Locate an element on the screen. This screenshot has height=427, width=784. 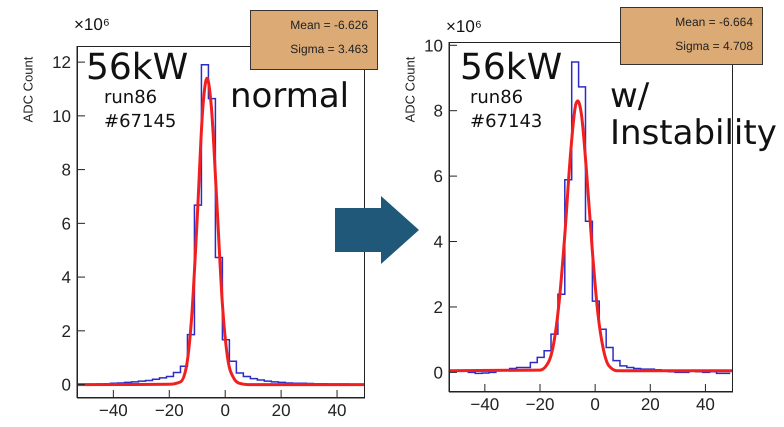
y-tick-label: 12 is located at coordinates (61, 62).